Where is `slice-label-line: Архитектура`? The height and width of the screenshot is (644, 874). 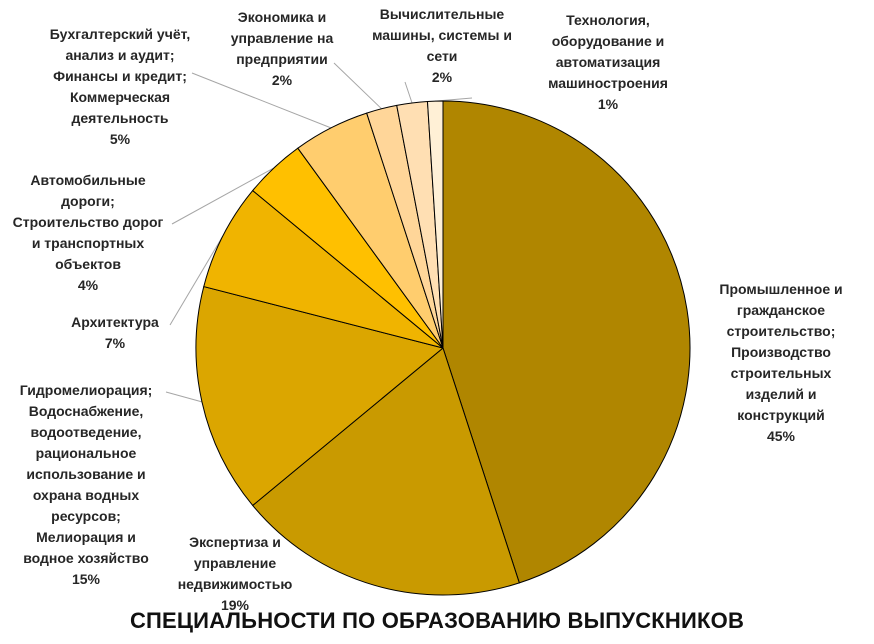
slice-label-line: Архитектура is located at coordinates (115, 322).